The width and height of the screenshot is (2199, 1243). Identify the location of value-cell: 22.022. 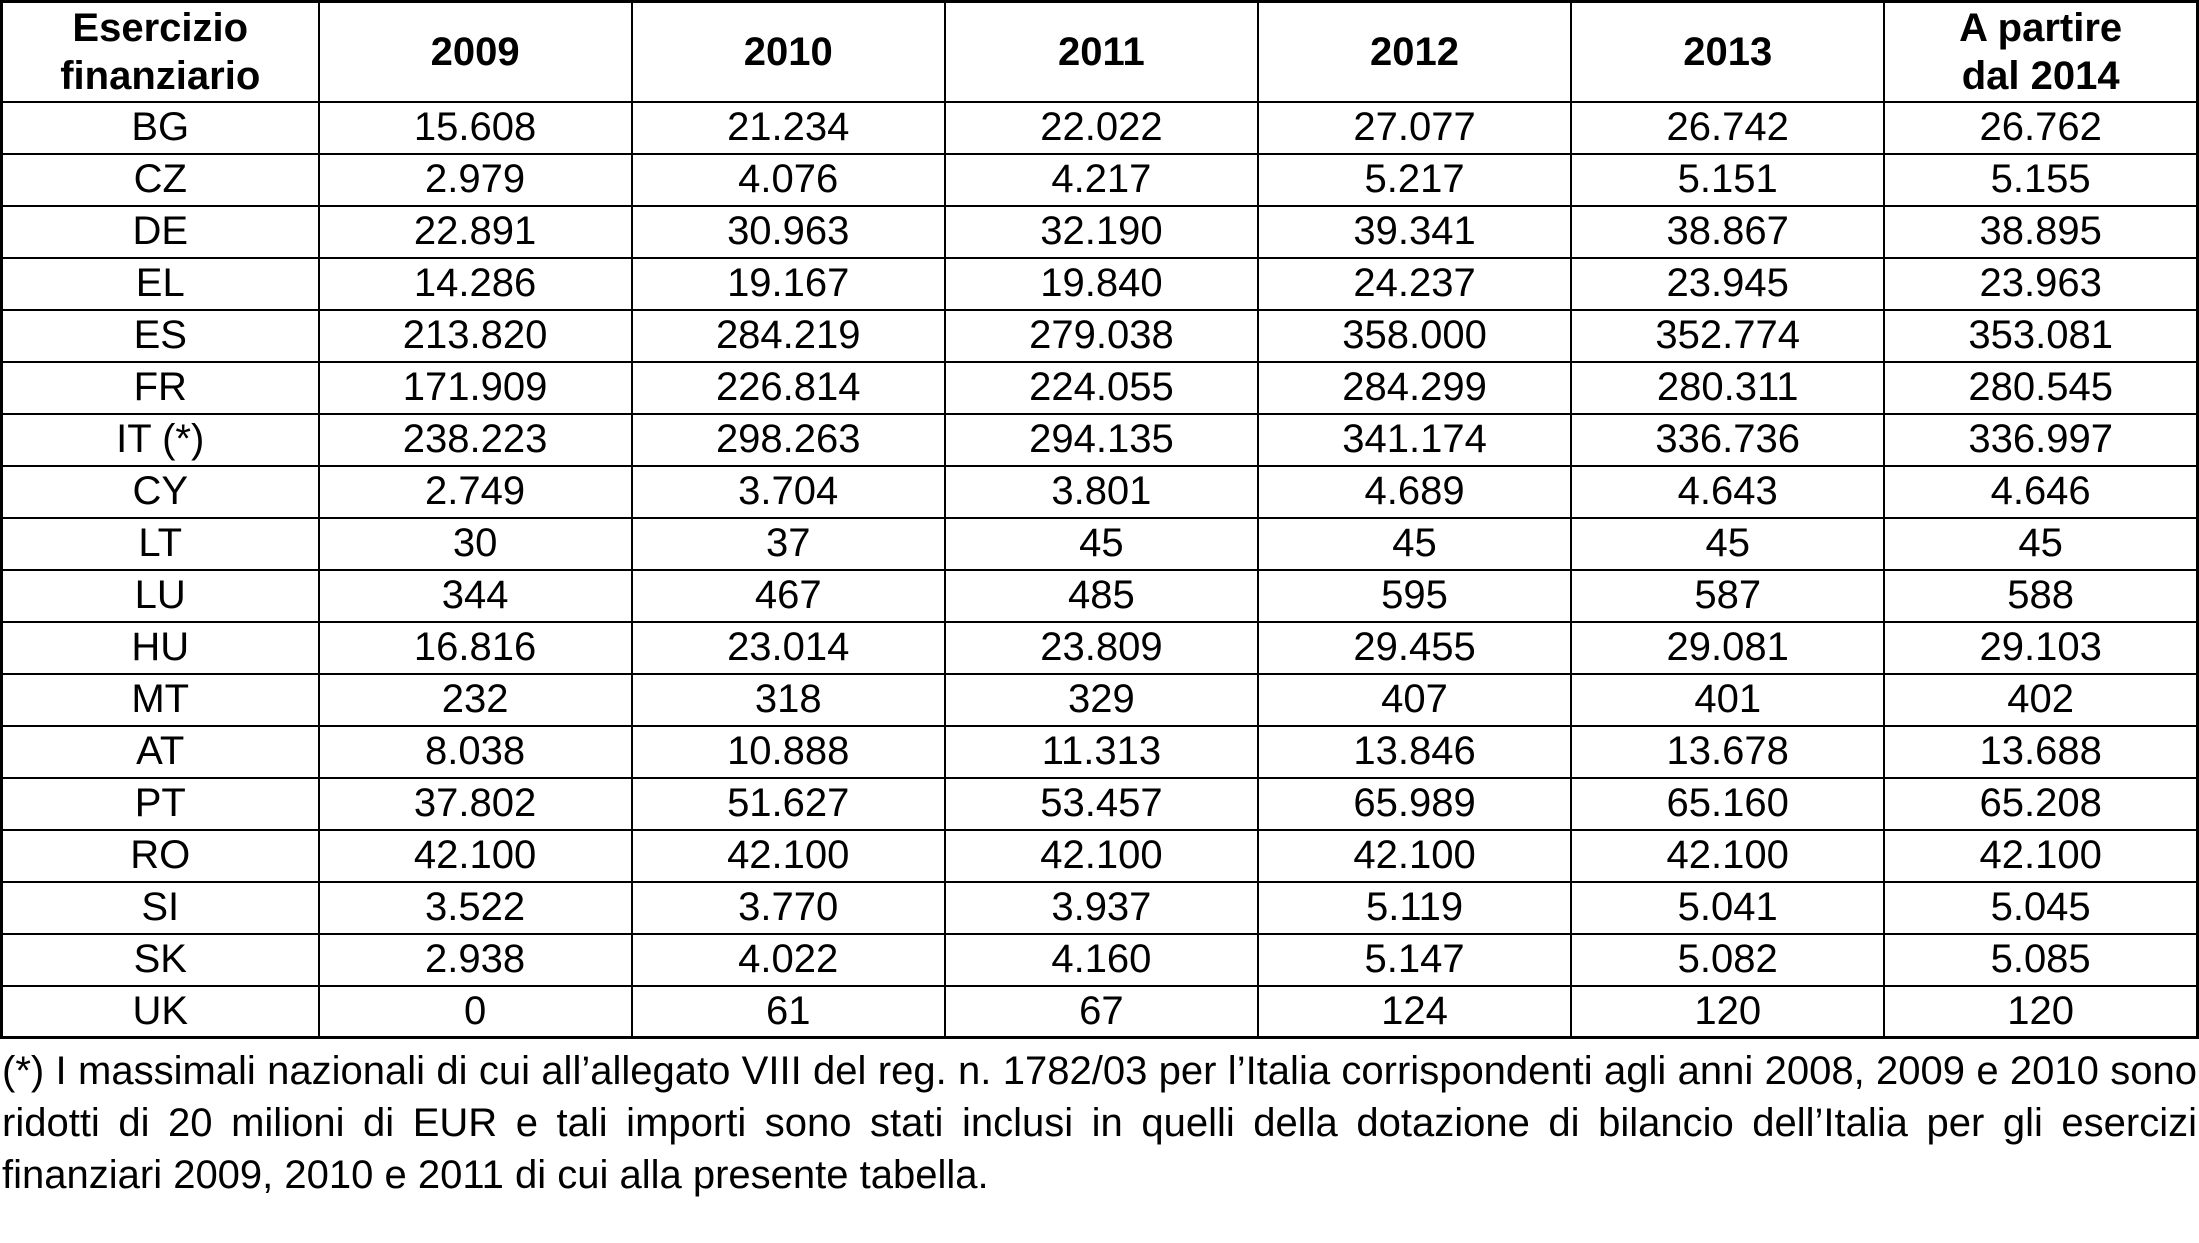
(1101, 127).